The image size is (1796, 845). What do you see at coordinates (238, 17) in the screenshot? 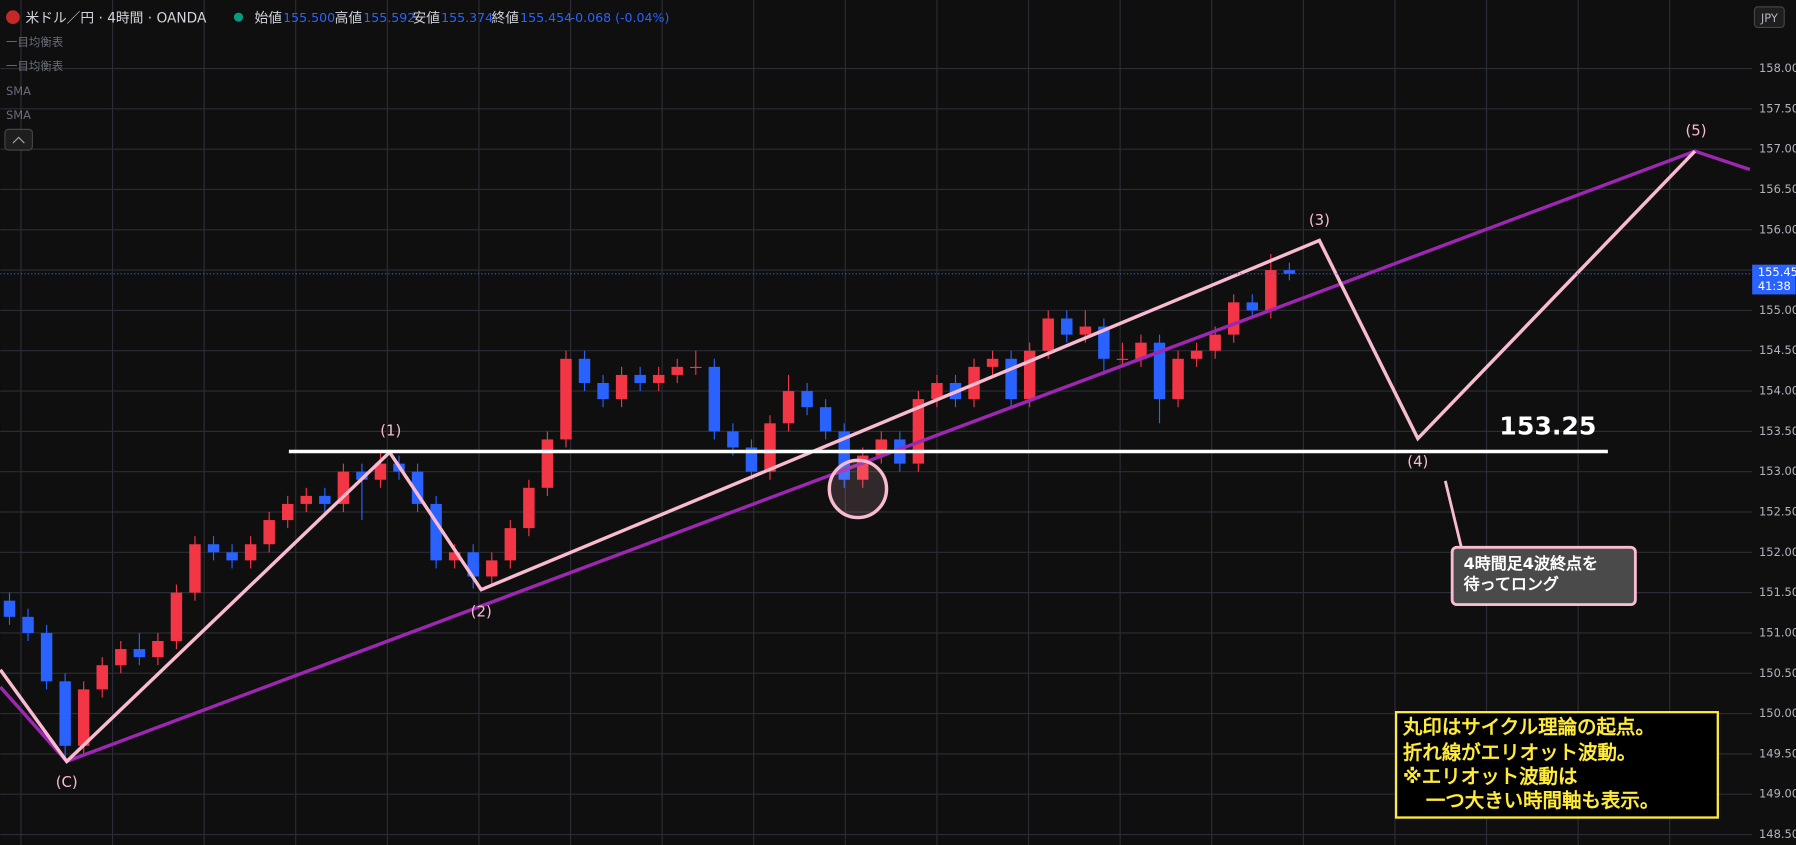
I see `status-dot` at bounding box center [238, 17].